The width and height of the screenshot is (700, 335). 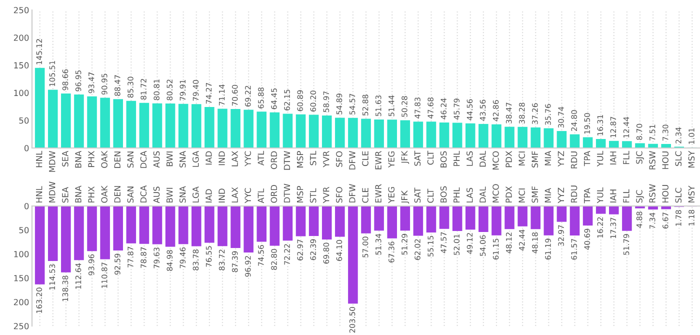 What do you see at coordinates (665, 193) in the screenshot?
I see `x-tick-label: HOU` at bounding box center [665, 193].